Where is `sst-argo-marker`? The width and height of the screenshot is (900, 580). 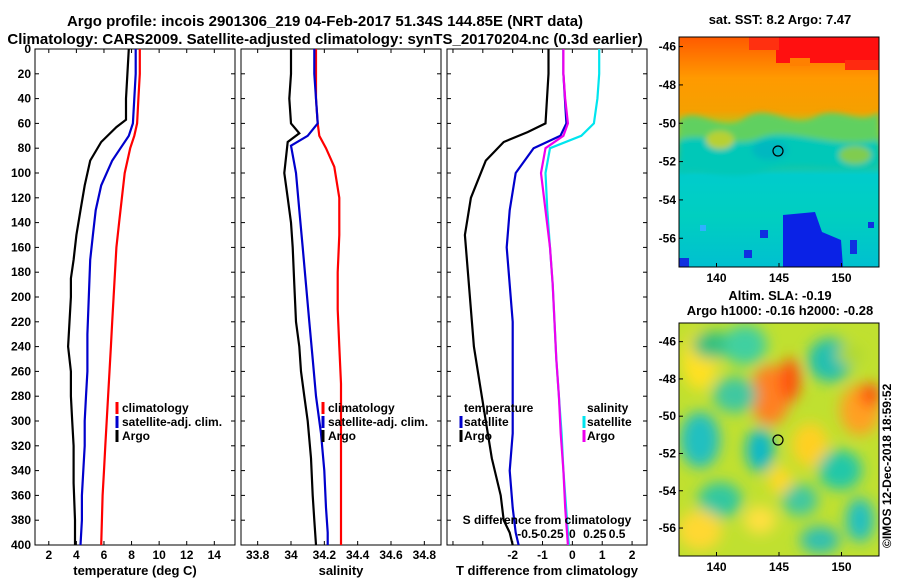
sst-argo-marker is located at coordinates (778, 151).